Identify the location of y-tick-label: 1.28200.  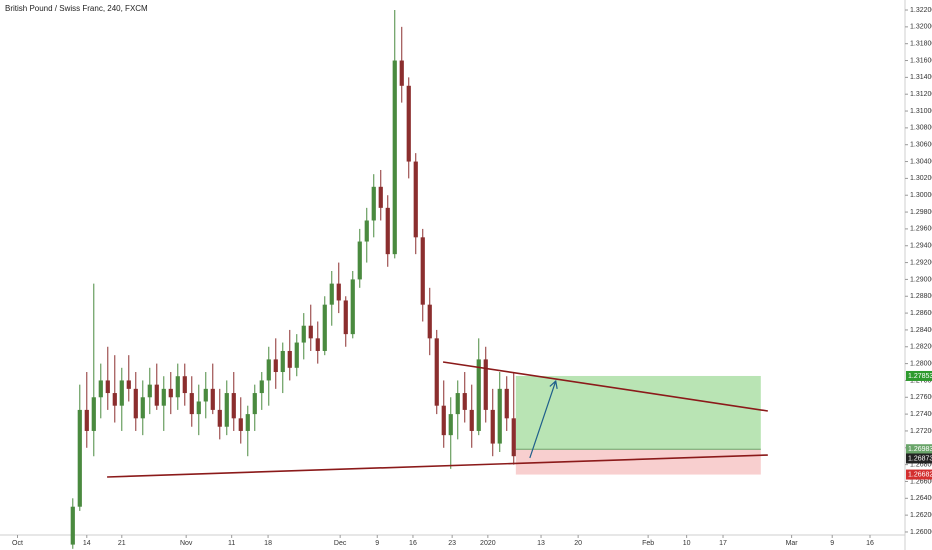
(921, 347).